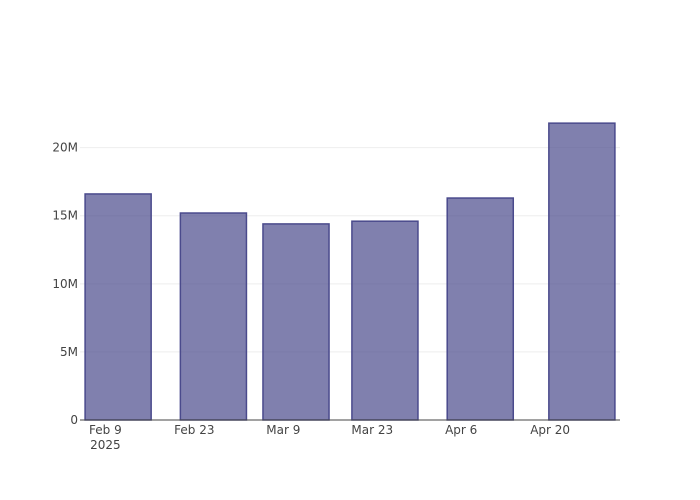 The height and width of the screenshot is (500, 700). What do you see at coordinates (372, 430) in the screenshot?
I see `x-tick-label: Mar 23` at bounding box center [372, 430].